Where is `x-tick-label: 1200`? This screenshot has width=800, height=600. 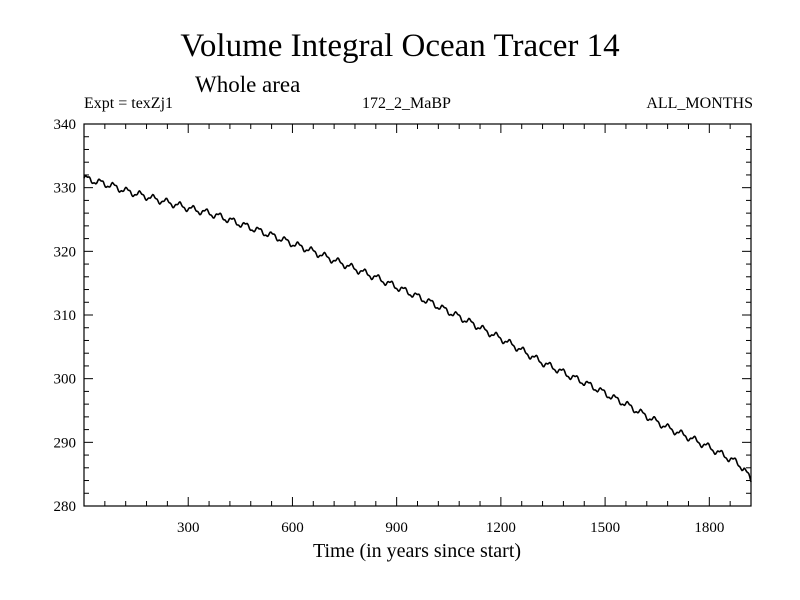 x-tick-label: 1200 is located at coordinates (501, 528).